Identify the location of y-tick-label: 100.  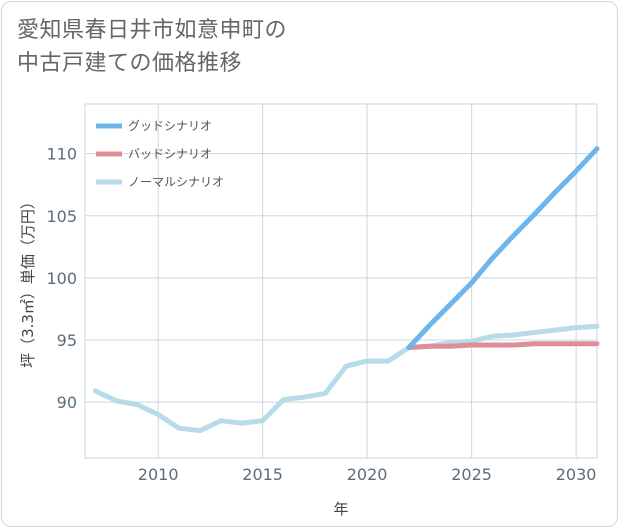
(61, 278).